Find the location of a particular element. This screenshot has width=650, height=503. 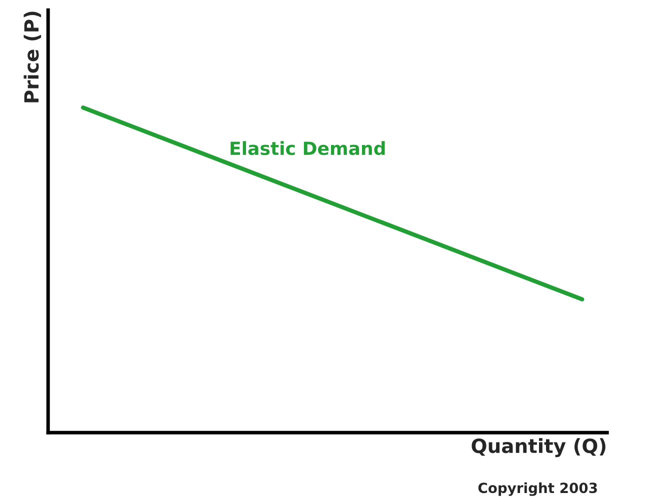

x-axis-title: Quantity (Q) is located at coordinates (539, 448).